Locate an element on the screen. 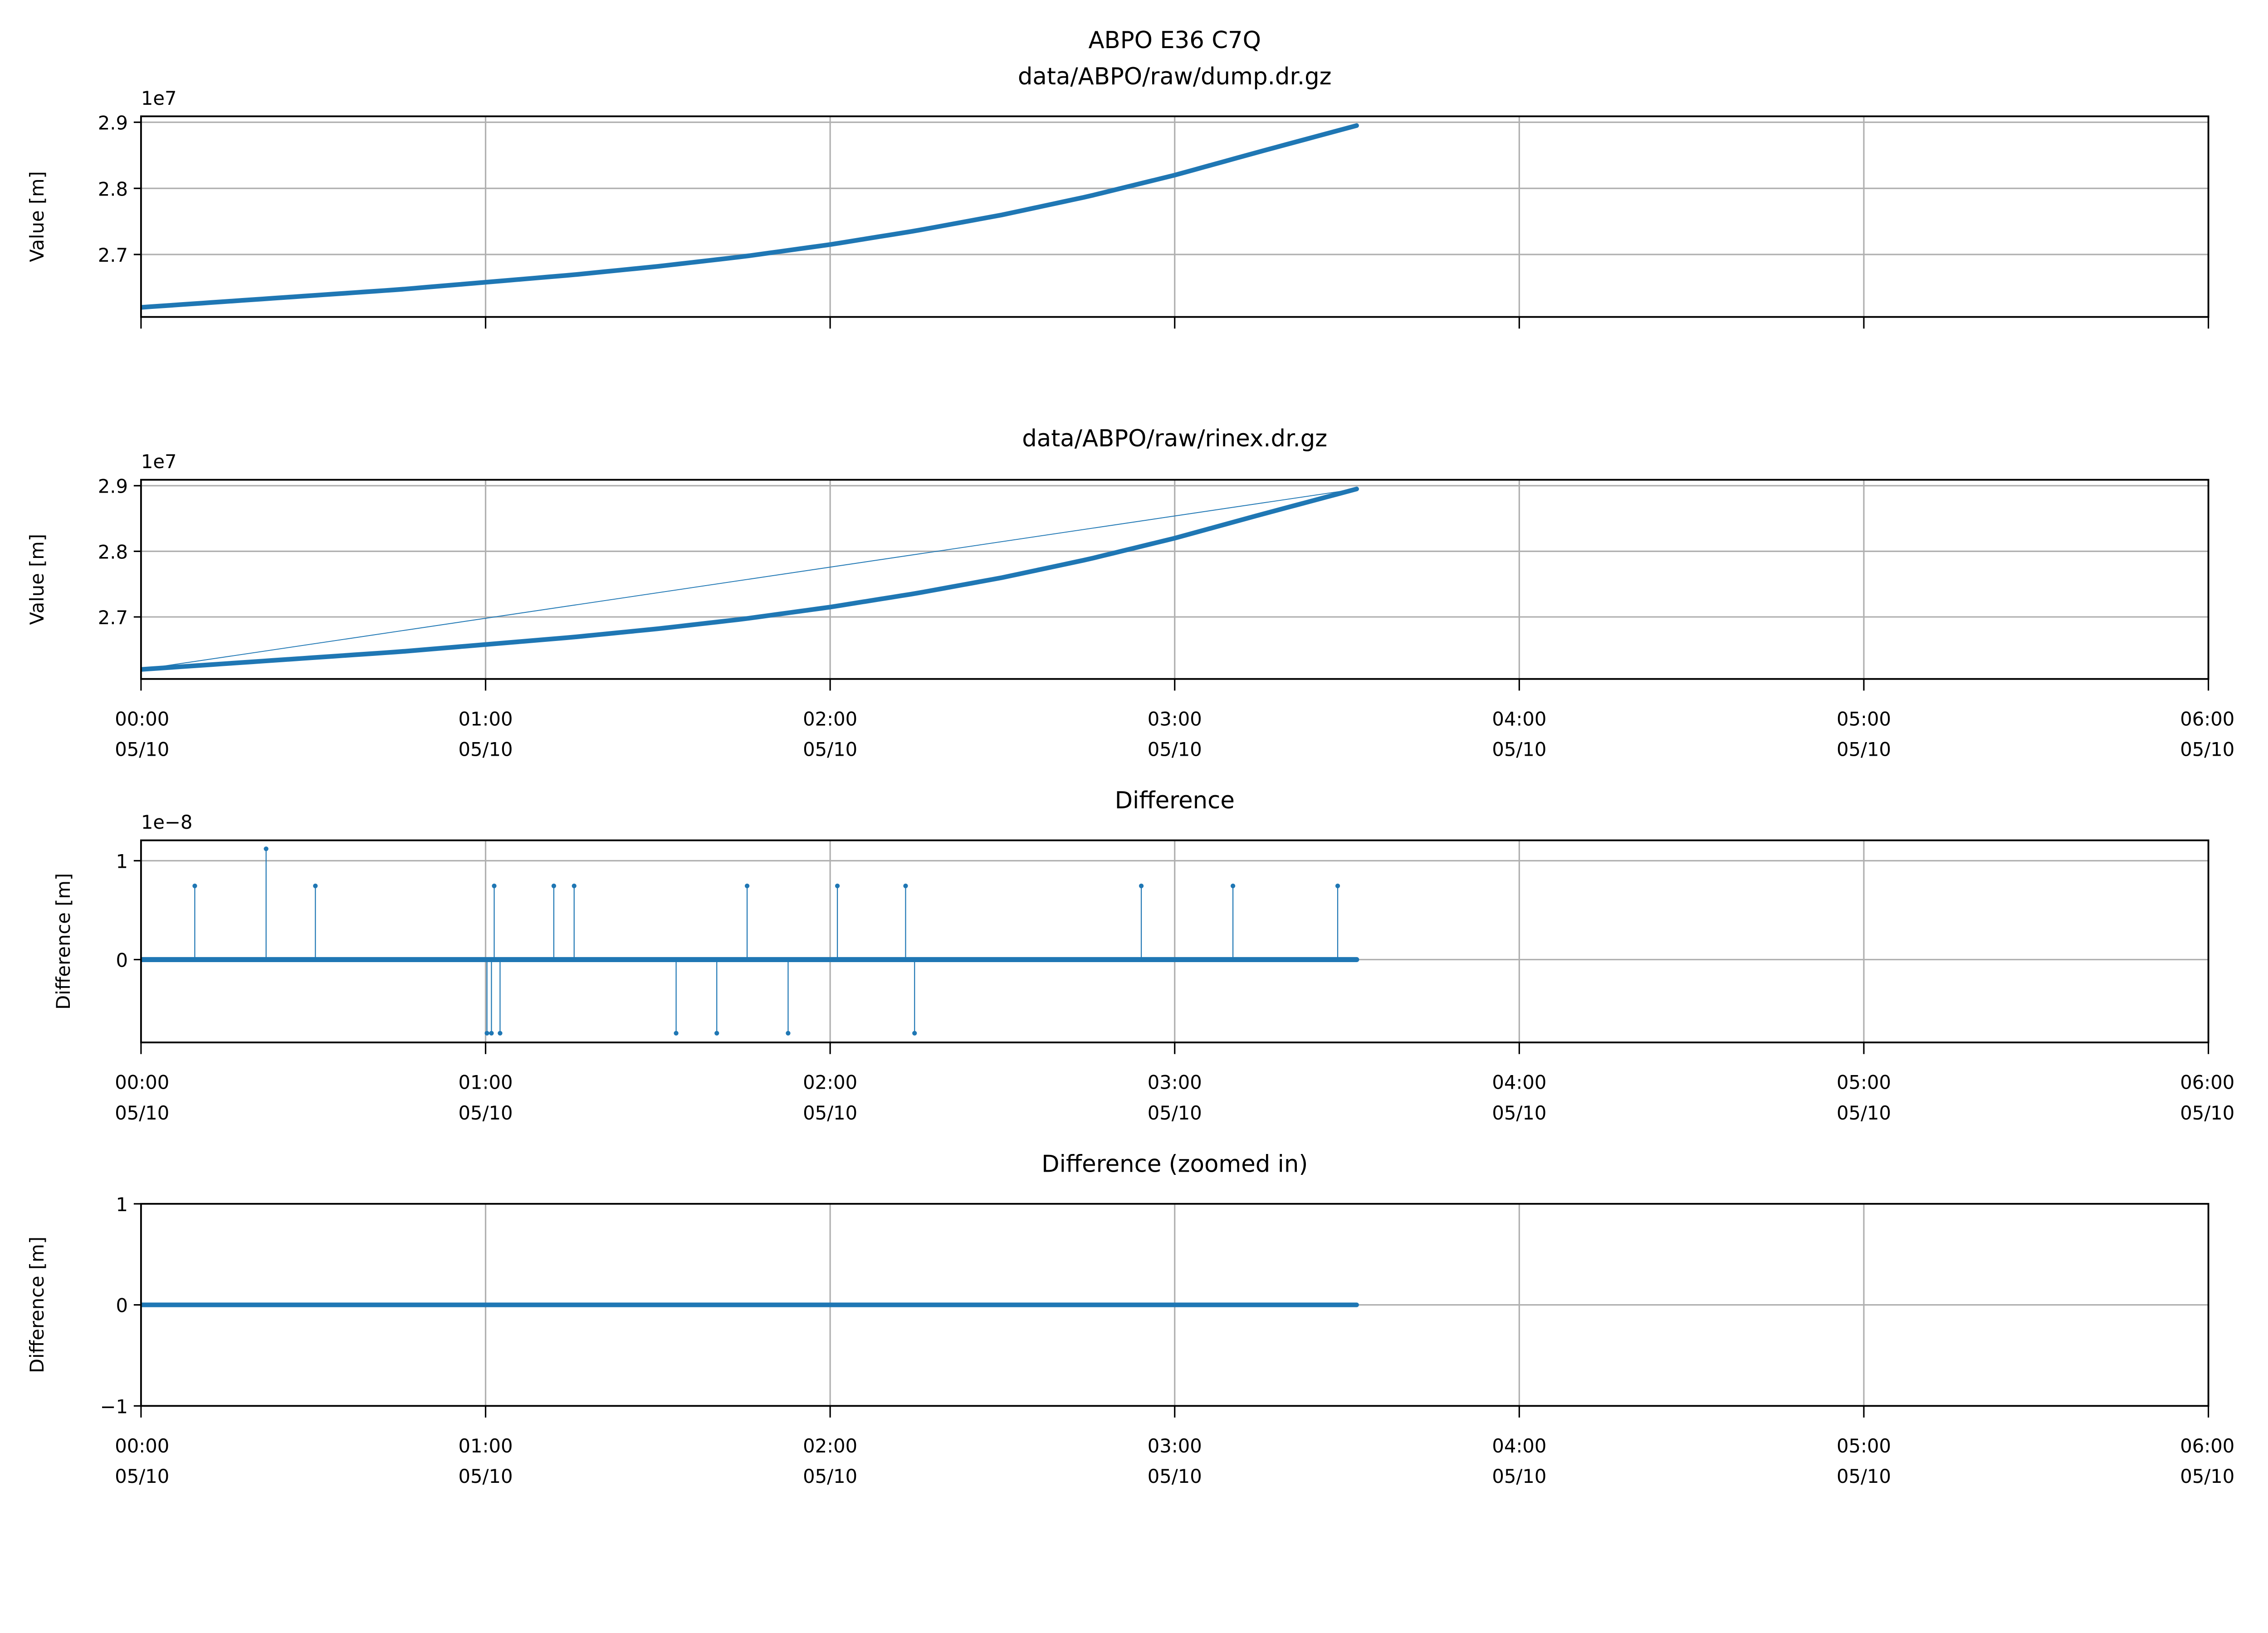 The height and width of the screenshot is (1633, 2268). subplot-title: data/ABPO/raw/rinex.dr.gz is located at coordinates (1175, 438).